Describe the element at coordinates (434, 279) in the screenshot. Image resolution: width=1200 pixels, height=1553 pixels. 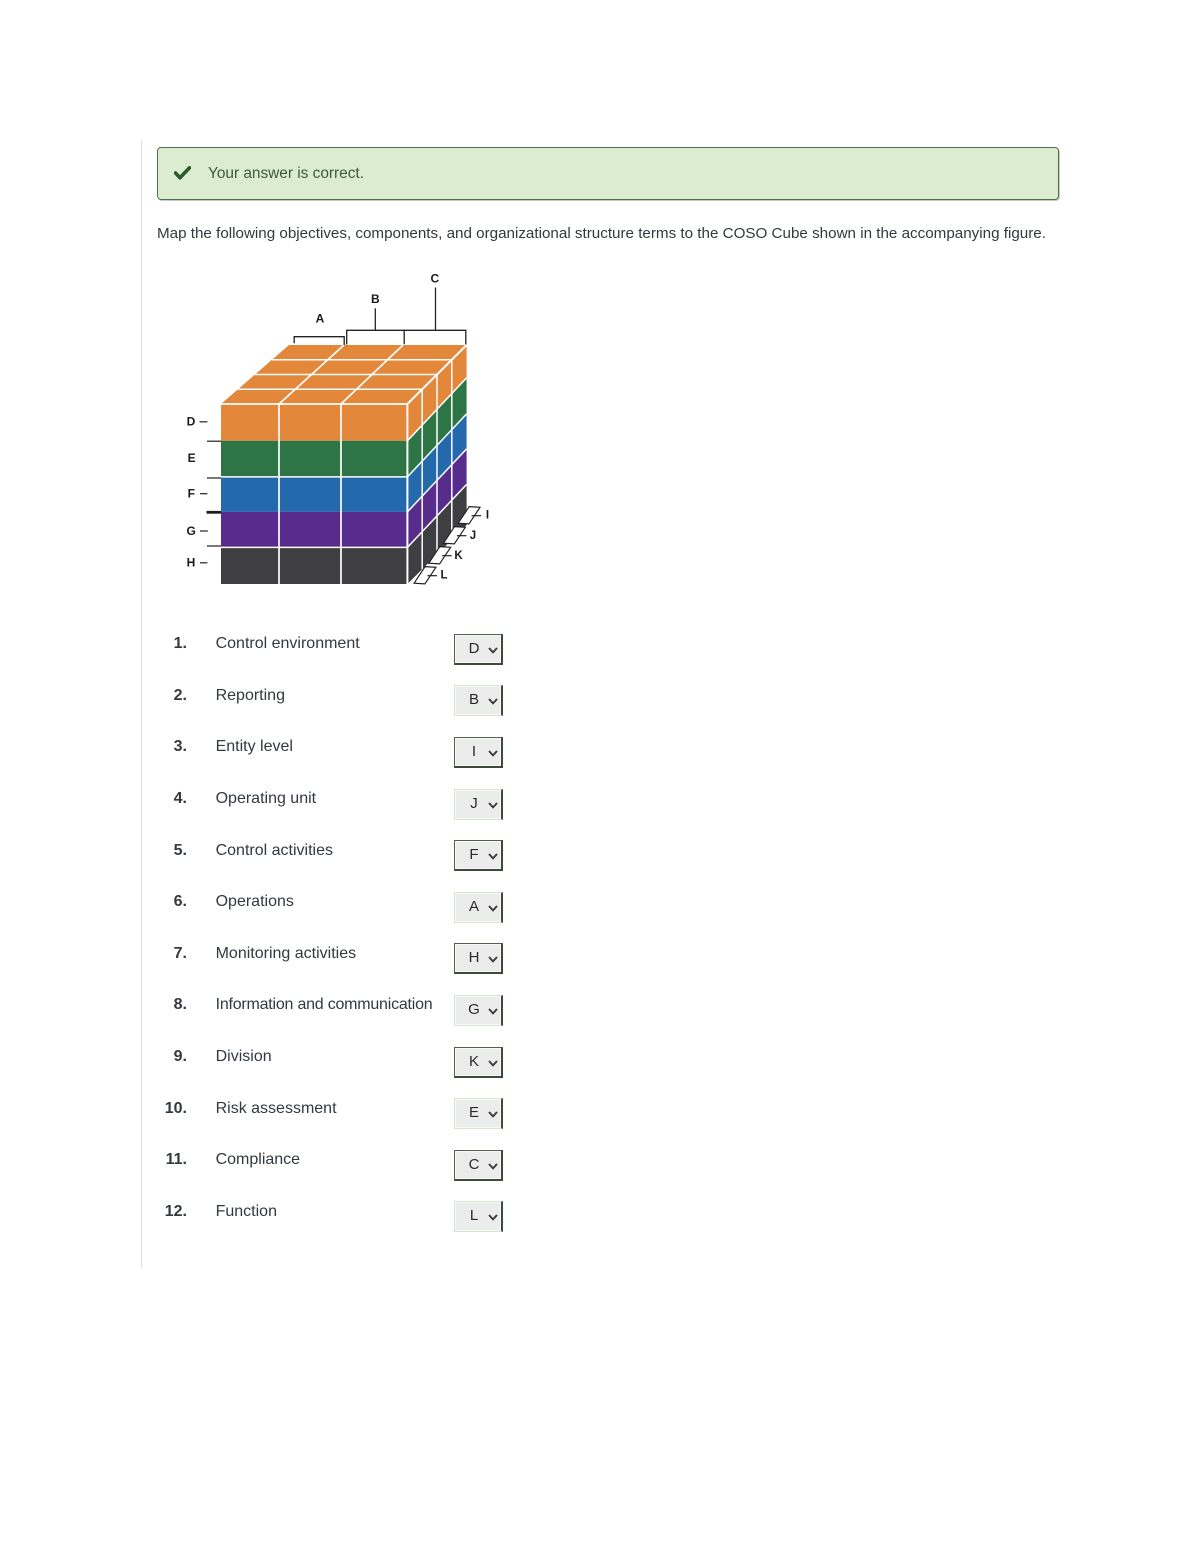
I see `svg-text: C` at that location.